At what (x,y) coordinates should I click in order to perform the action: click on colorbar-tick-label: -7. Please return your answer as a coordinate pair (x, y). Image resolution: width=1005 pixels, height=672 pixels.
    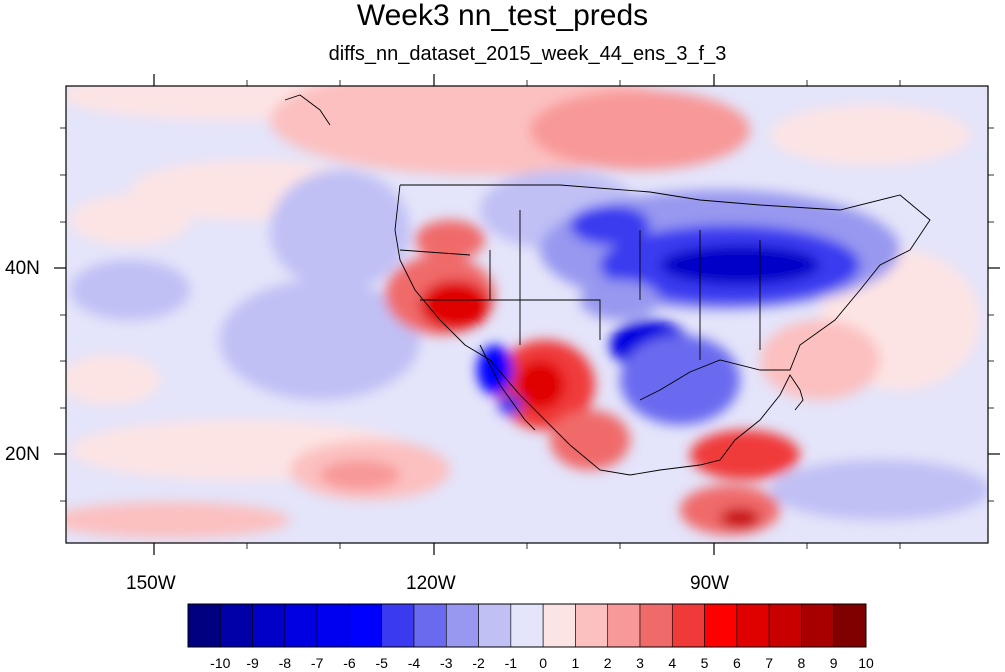
    Looking at the image, I should click on (317, 663).